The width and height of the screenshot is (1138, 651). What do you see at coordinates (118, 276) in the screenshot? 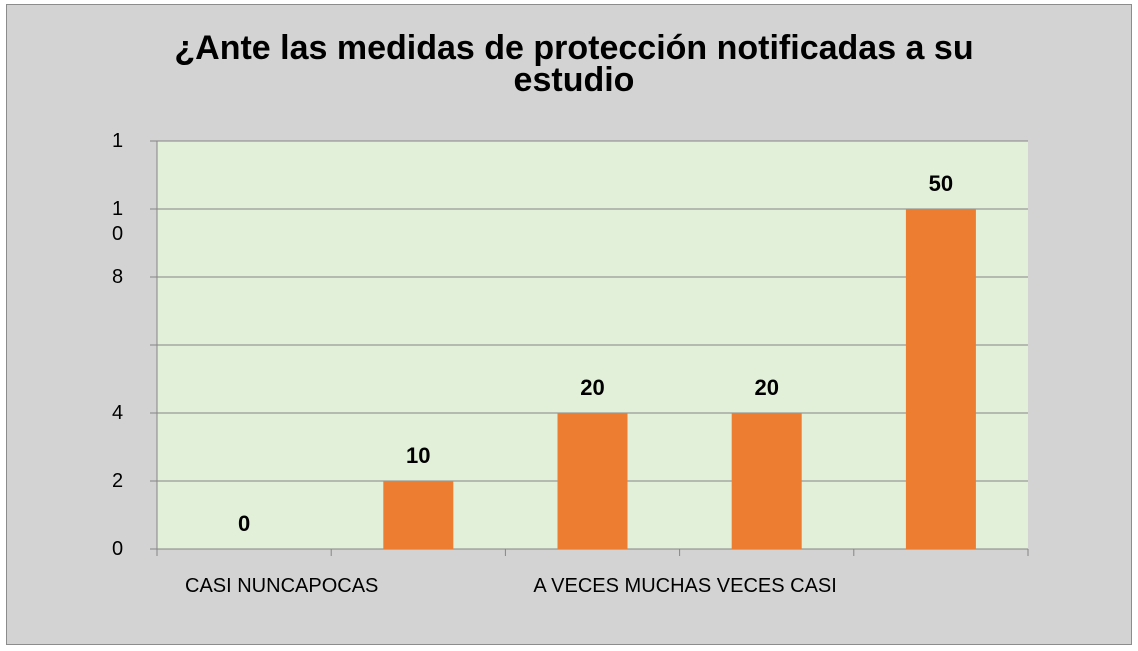
I see `y-tick-label: 8` at bounding box center [118, 276].